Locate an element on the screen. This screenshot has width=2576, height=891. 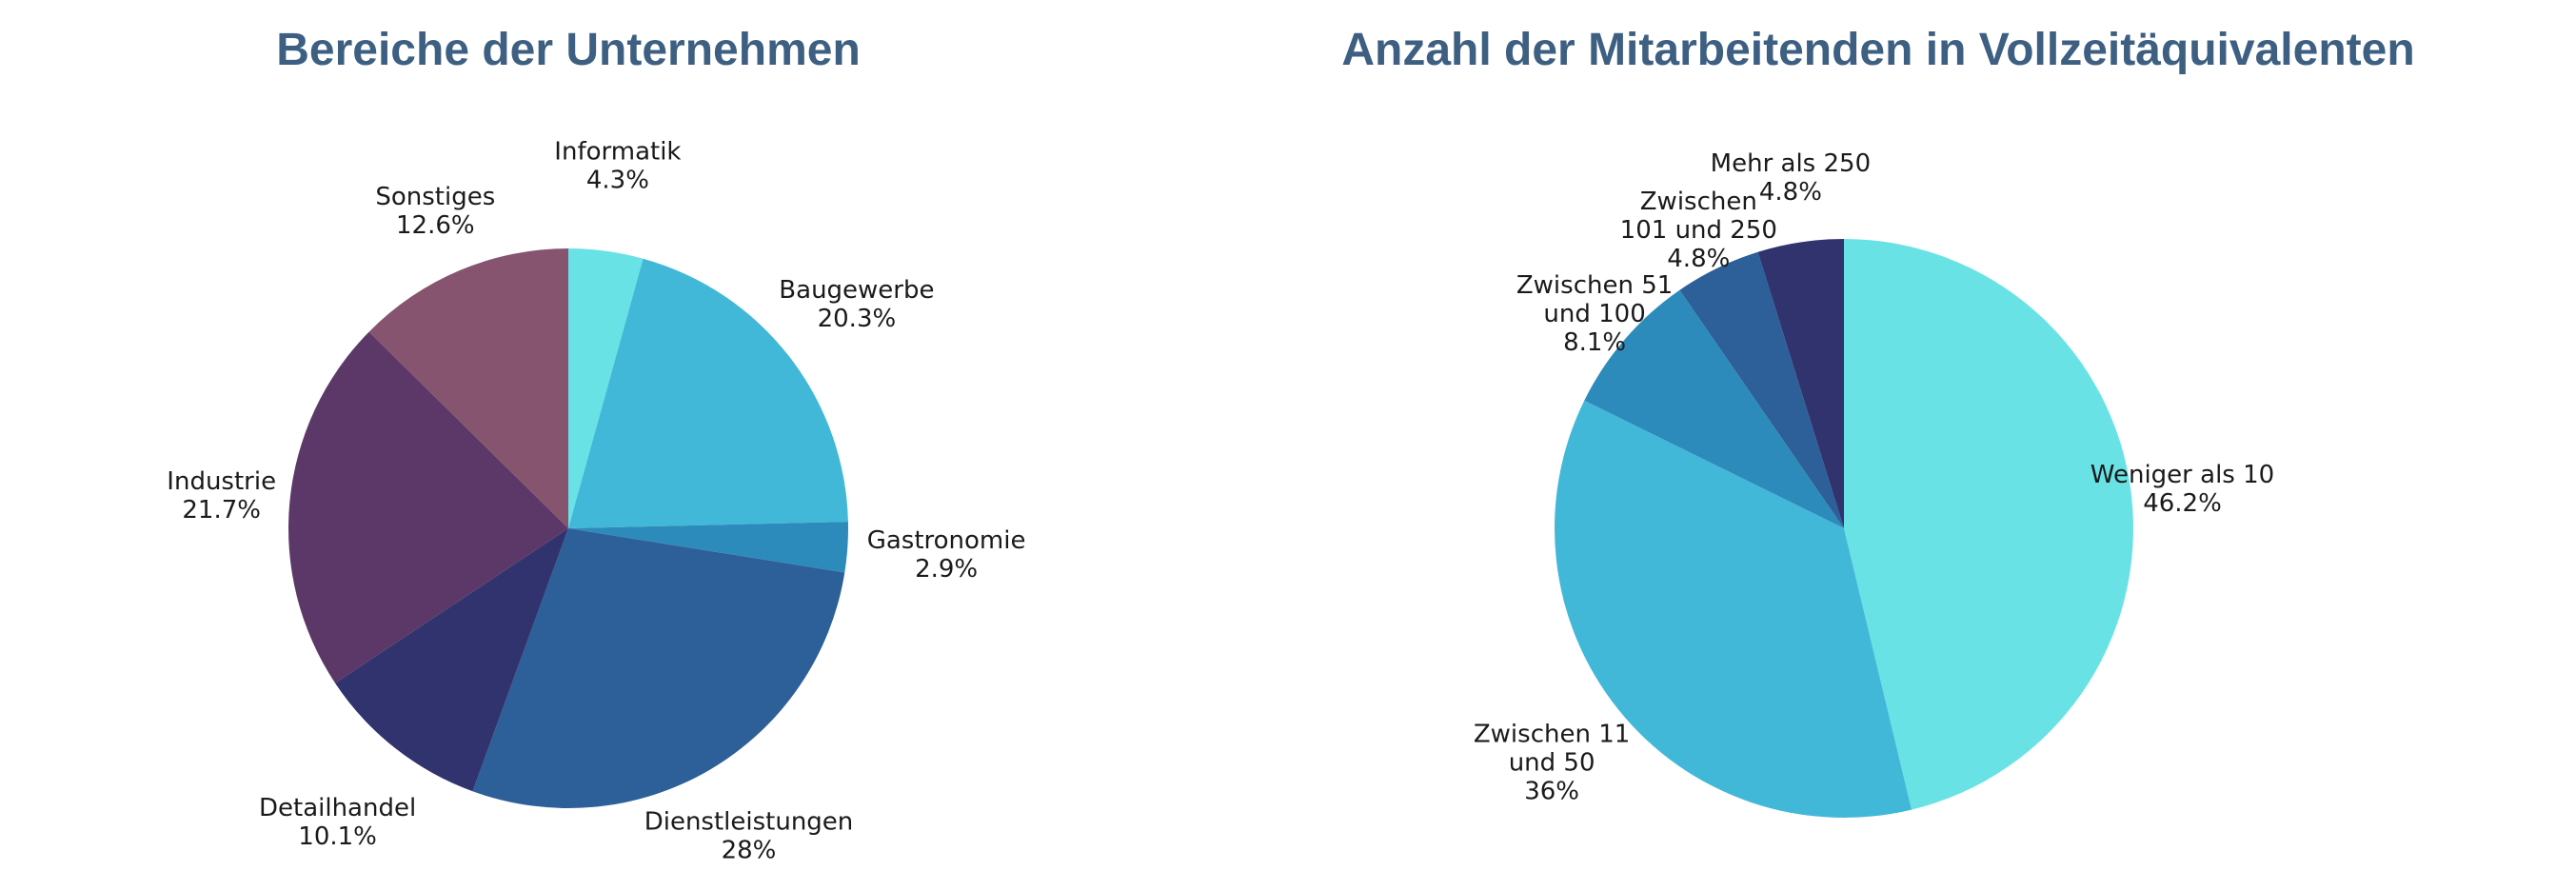
slice-value-label: 12.6% is located at coordinates (435, 225).